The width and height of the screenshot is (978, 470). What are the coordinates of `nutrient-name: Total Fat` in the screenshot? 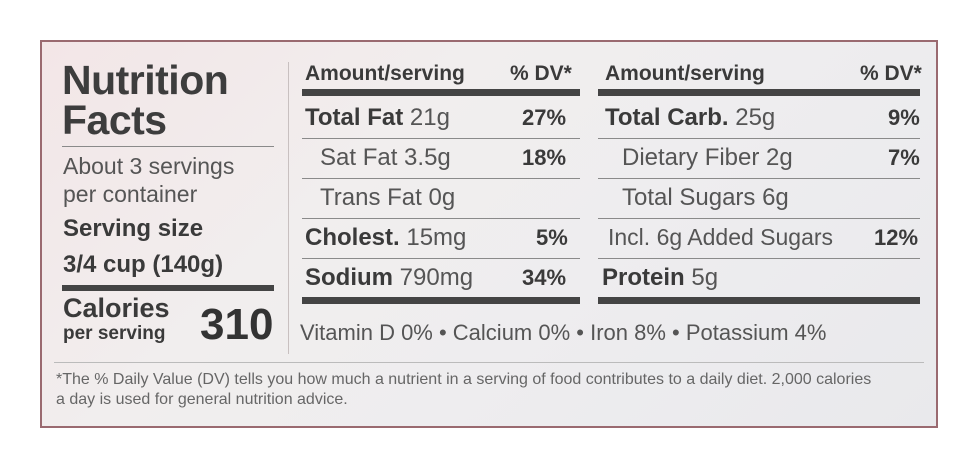 It's located at (354, 117).